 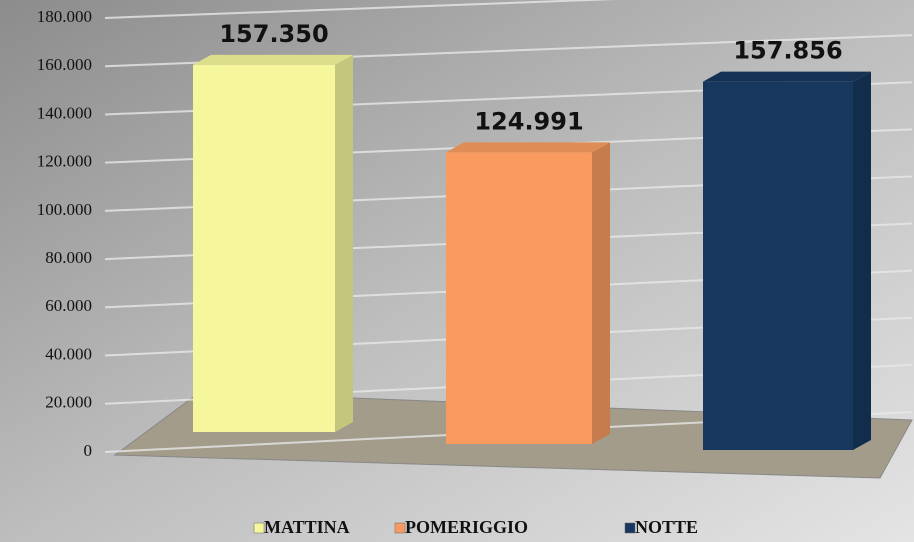 What do you see at coordinates (68, 257) in the screenshot?
I see `y-tick-label: 80.000` at bounding box center [68, 257].